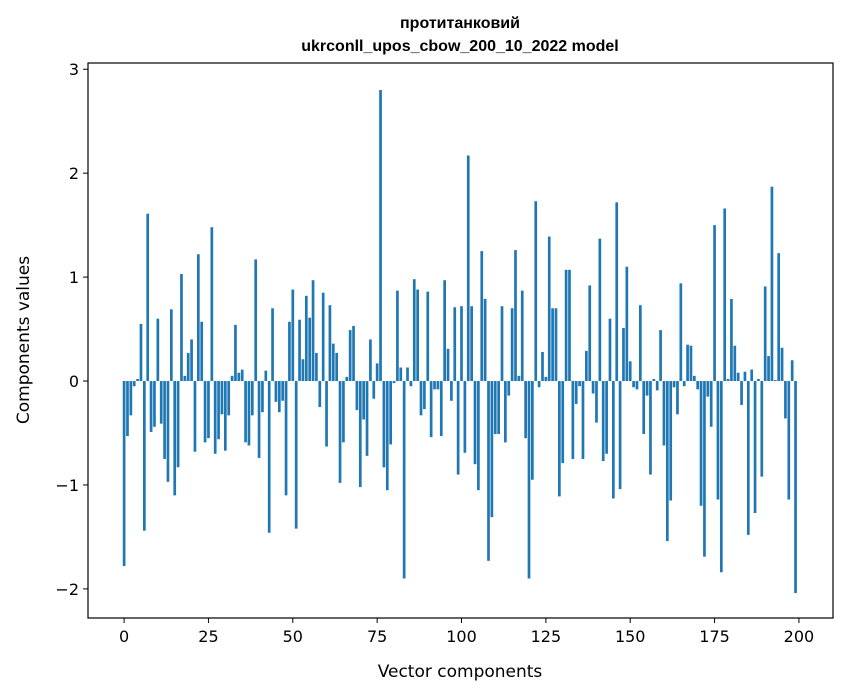  Describe the element at coordinates (74, 69) in the screenshot. I see `y-tick-label: 3` at that location.